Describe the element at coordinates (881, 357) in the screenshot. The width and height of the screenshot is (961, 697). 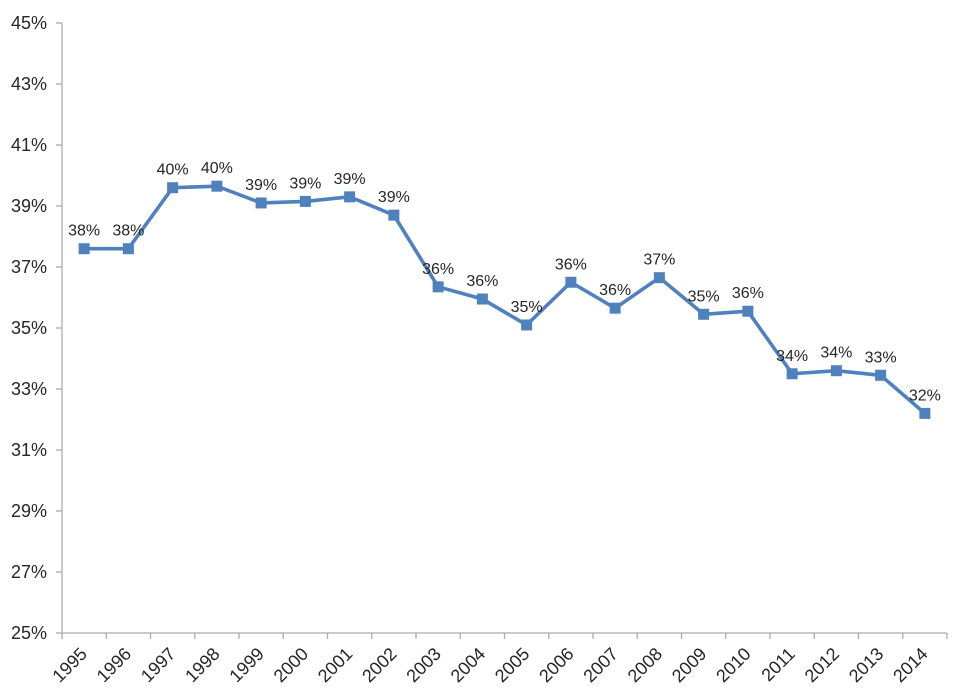
I see `data-label: 33%` at that location.